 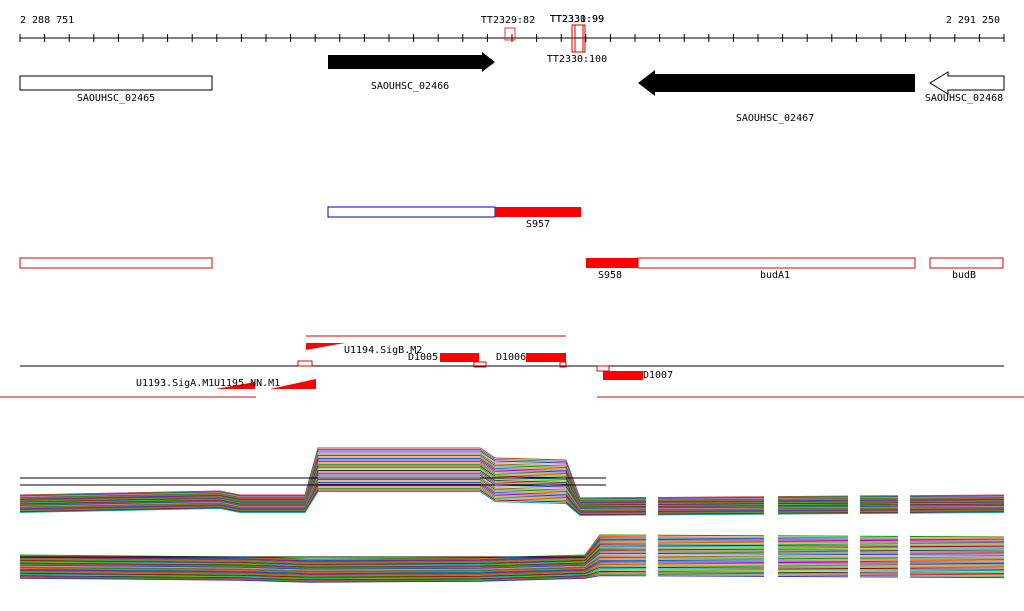 I want to click on ruler-end: 2 291 250, so click(x=973, y=20).